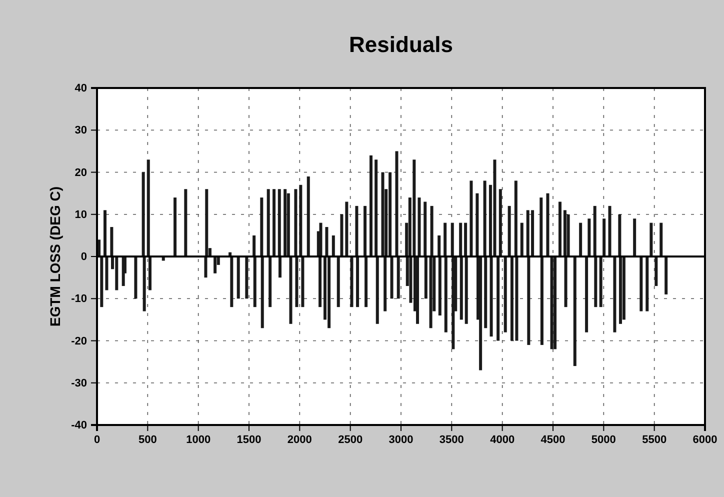 The height and width of the screenshot is (497, 724). Describe the element at coordinates (249, 440) in the screenshot. I see `x-tick-label: 1500` at that location.